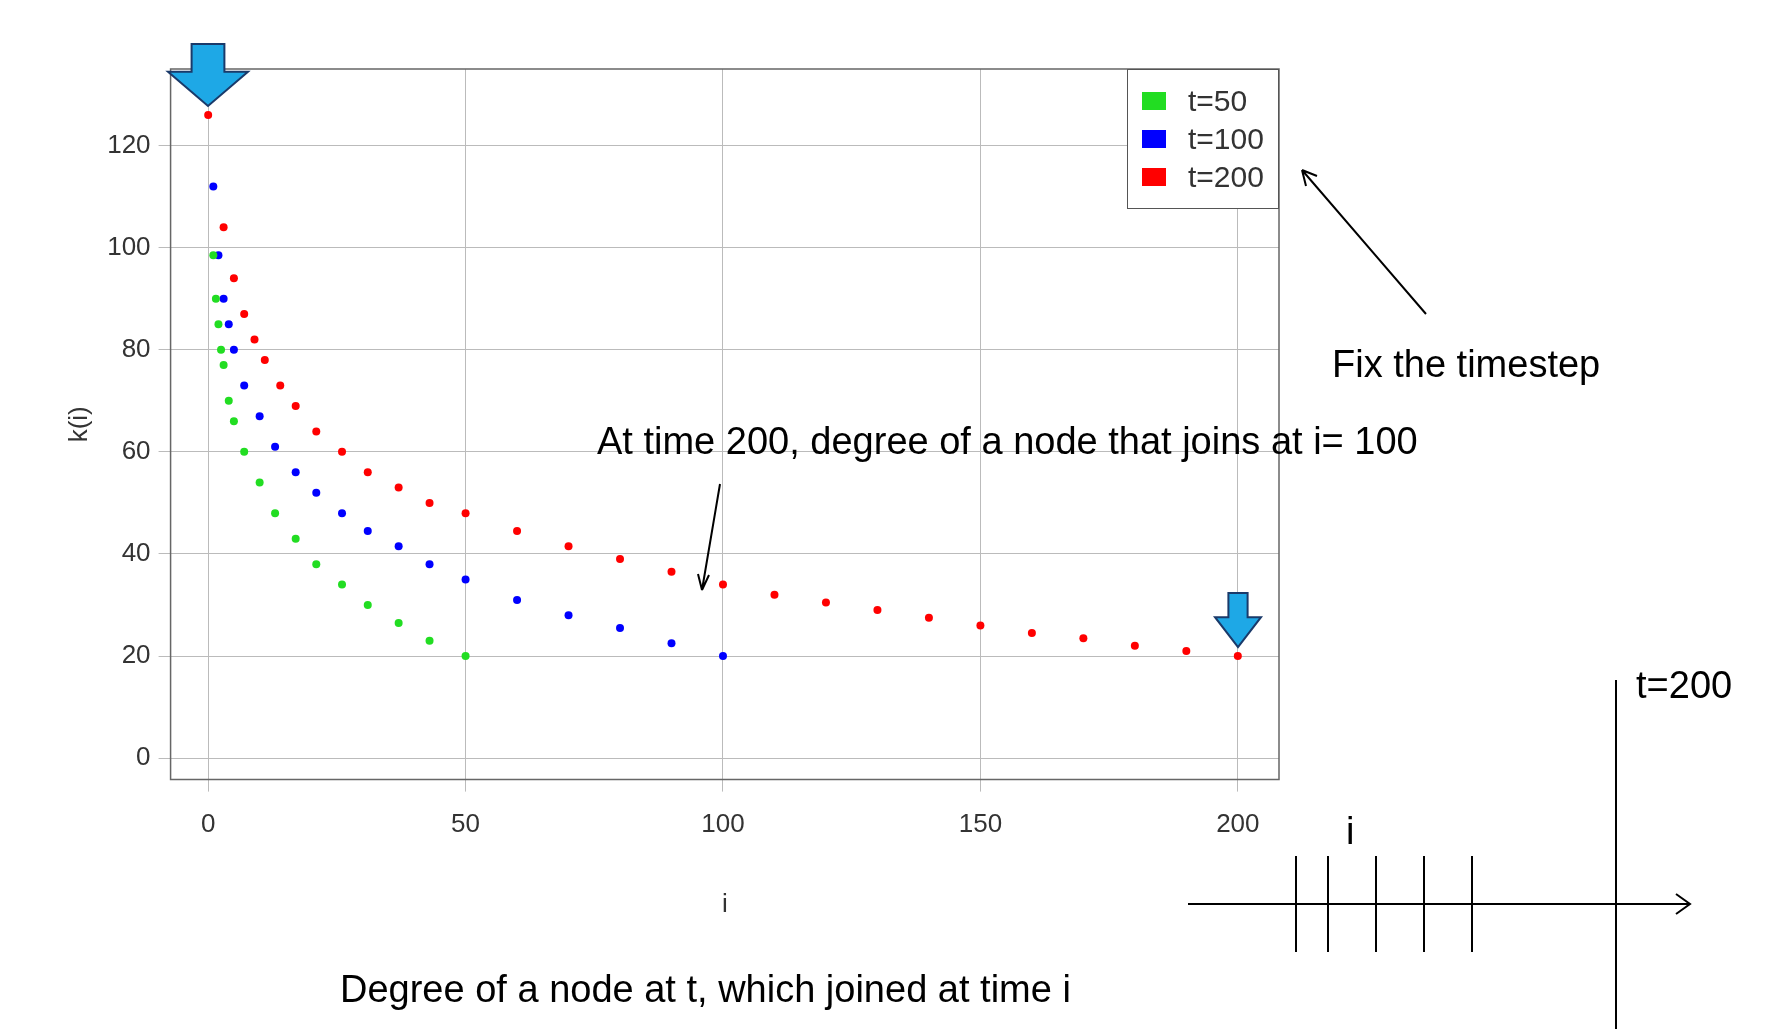 This screenshot has height=1029, width=1778. I want to click on y-tick-label: 40, so click(136, 552).